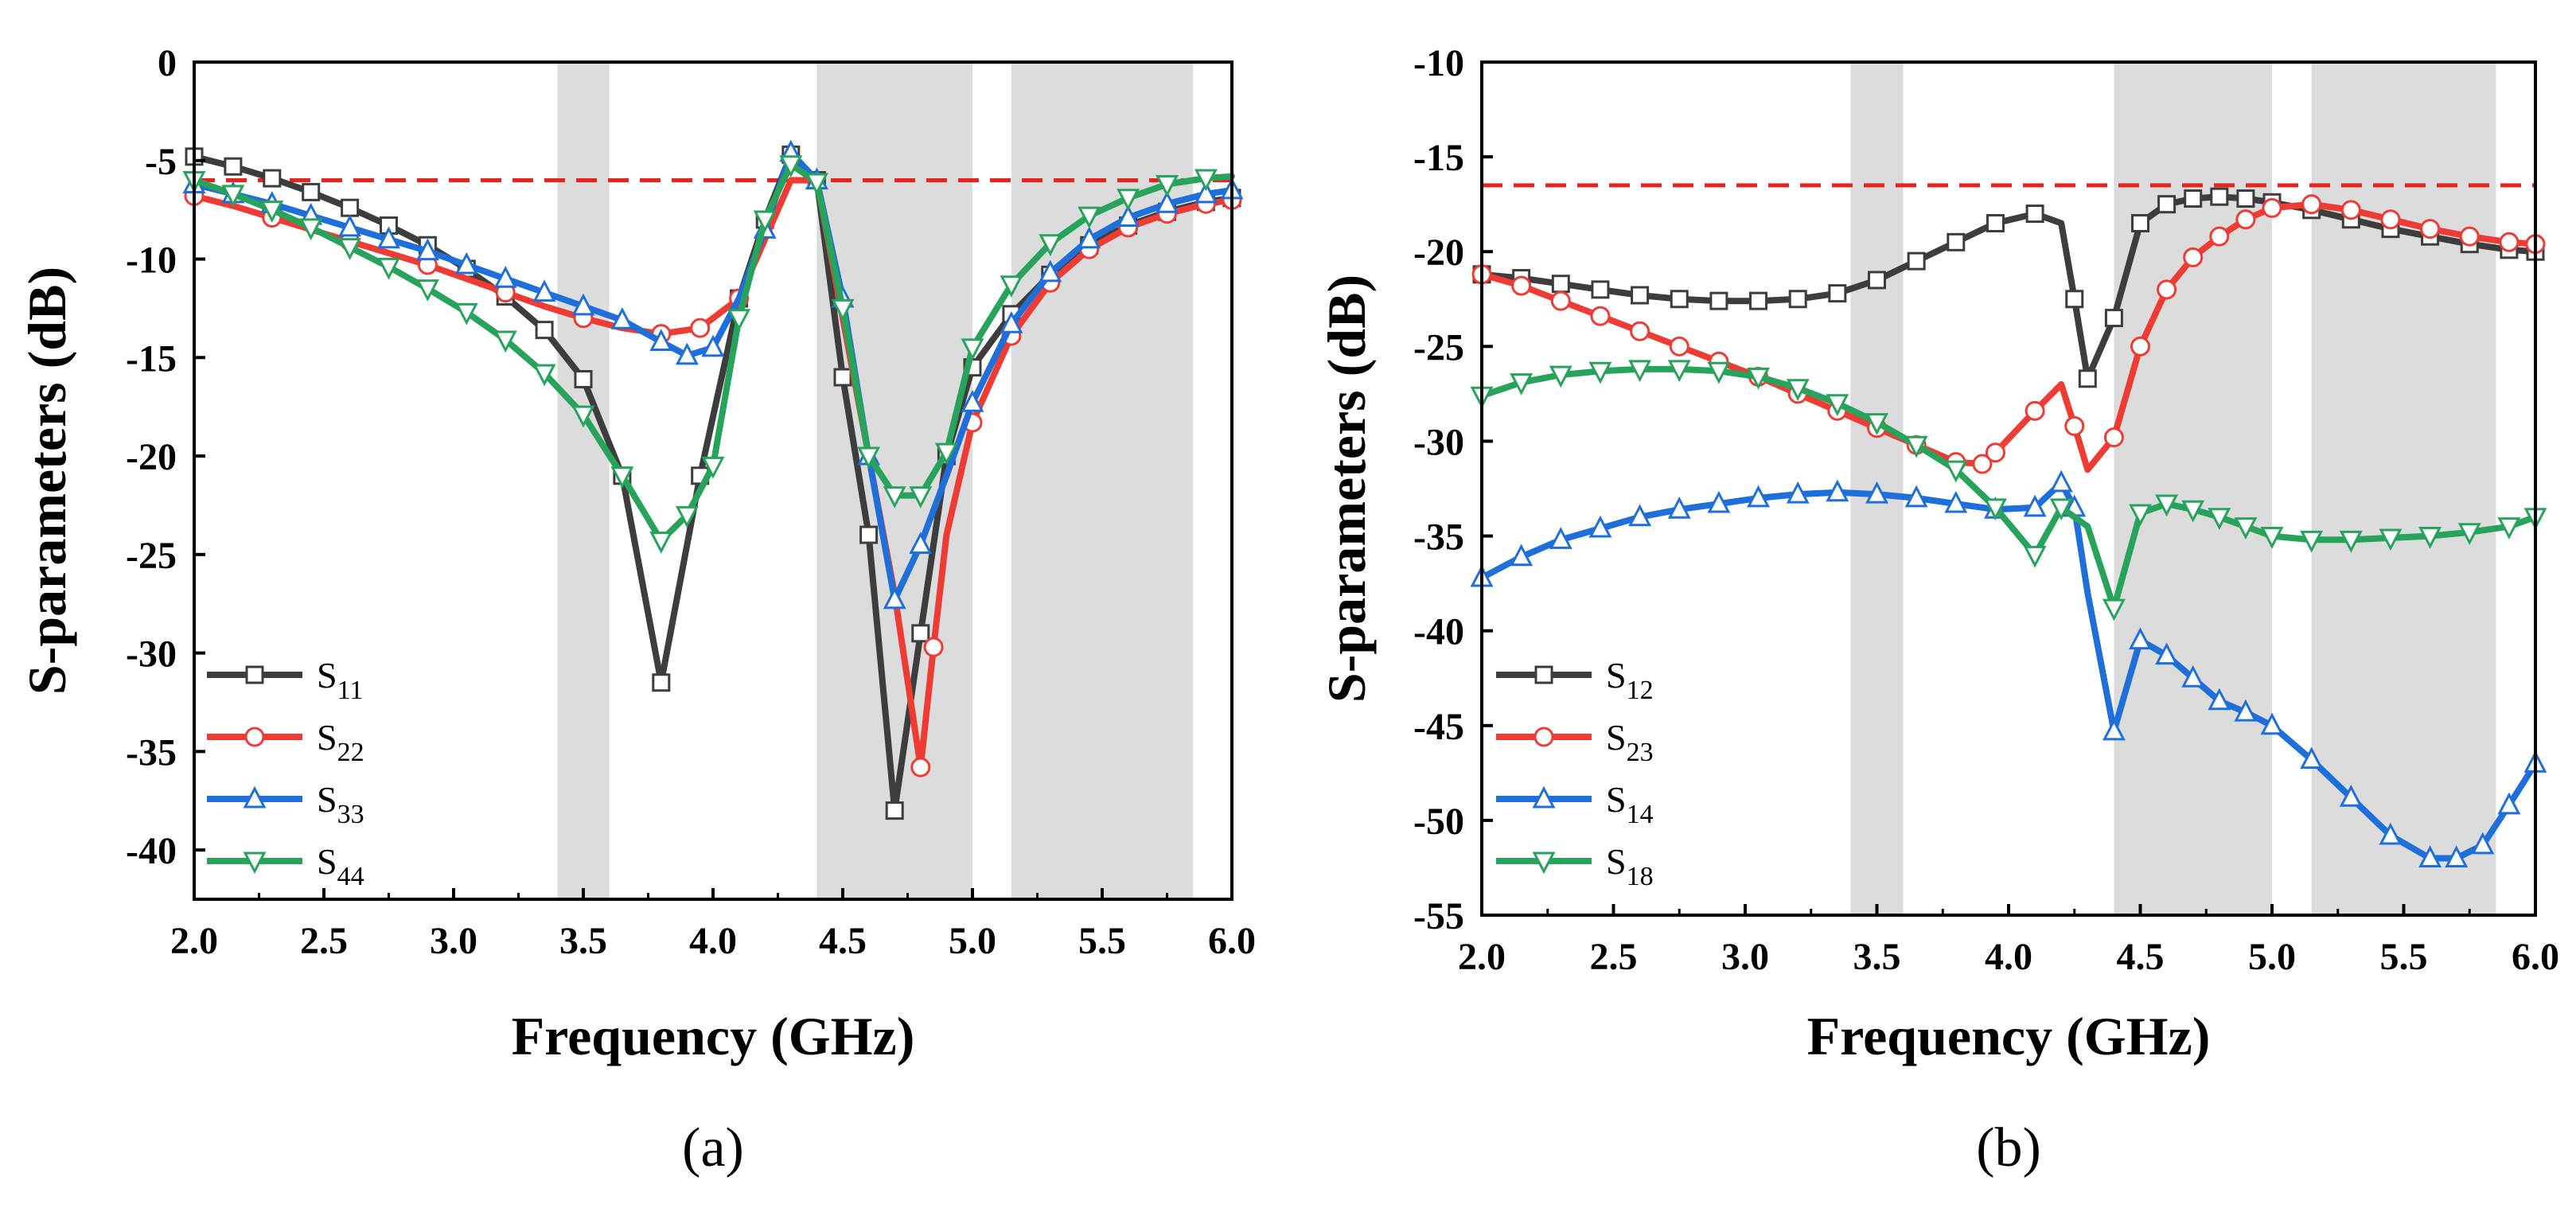 This screenshot has height=1208, width=2576. Describe the element at coordinates (713, 1036) in the screenshot. I see `x-axis-title-a: Frequency (GHz)` at that location.